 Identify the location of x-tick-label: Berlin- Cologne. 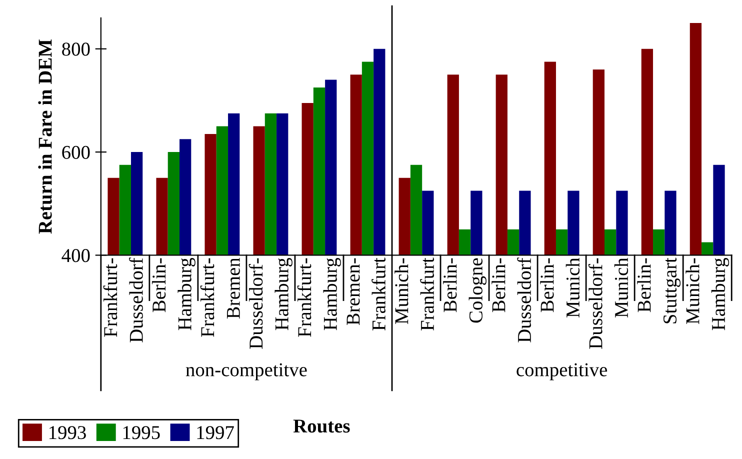
(464, 290).